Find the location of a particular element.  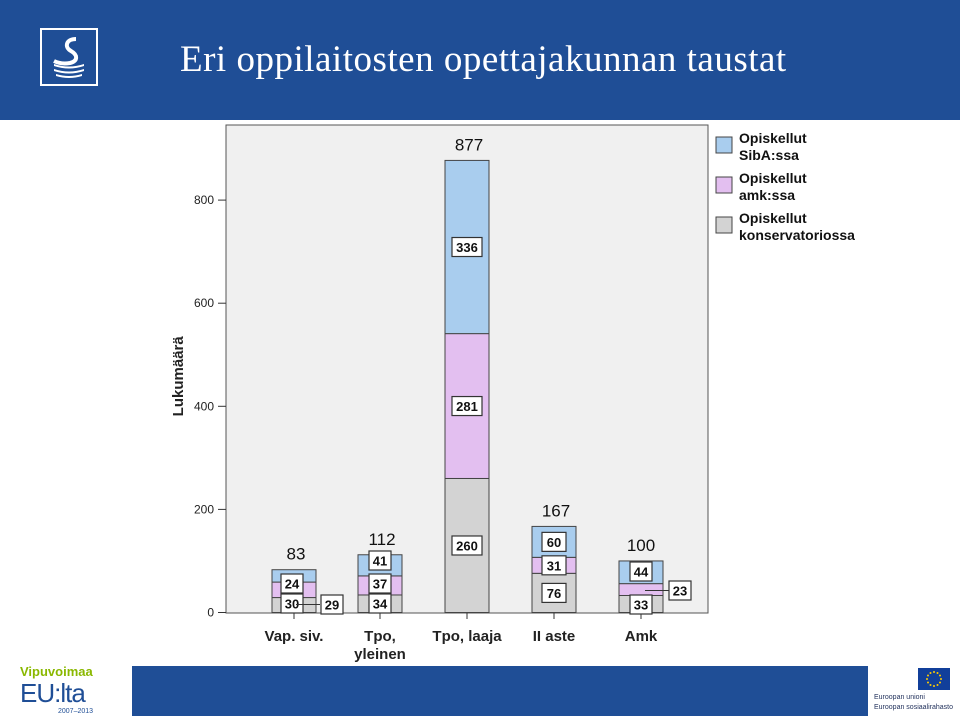

data-label: 37 is located at coordinates (380, 584).